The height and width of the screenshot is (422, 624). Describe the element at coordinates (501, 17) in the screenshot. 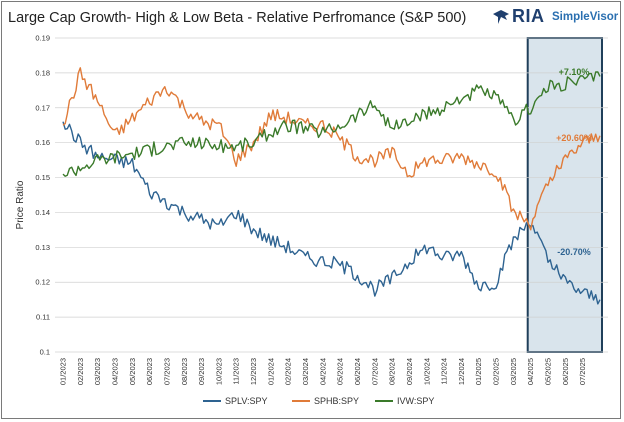

I see `eagle-logo-icon` at that location.